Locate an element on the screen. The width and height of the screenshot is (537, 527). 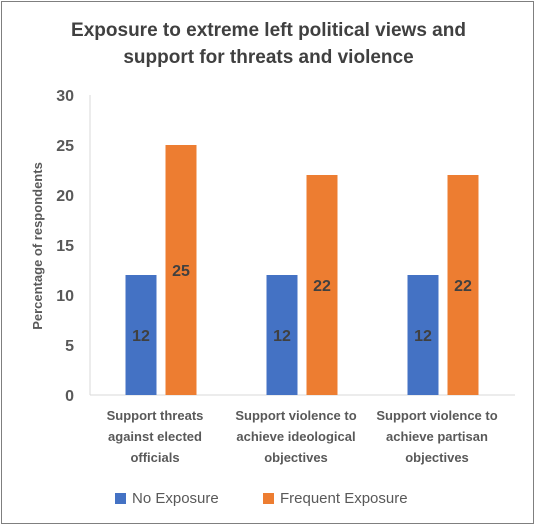
y-axis-title: Percentage of respondents is located at coordinates (37, 246).